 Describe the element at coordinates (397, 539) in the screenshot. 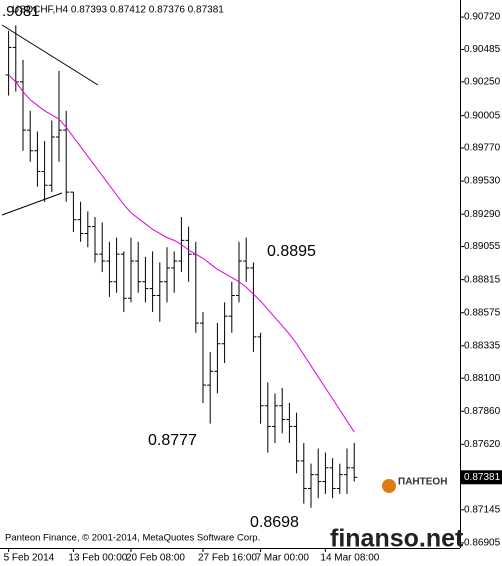

I see `watermark: finanso.net` at that location.